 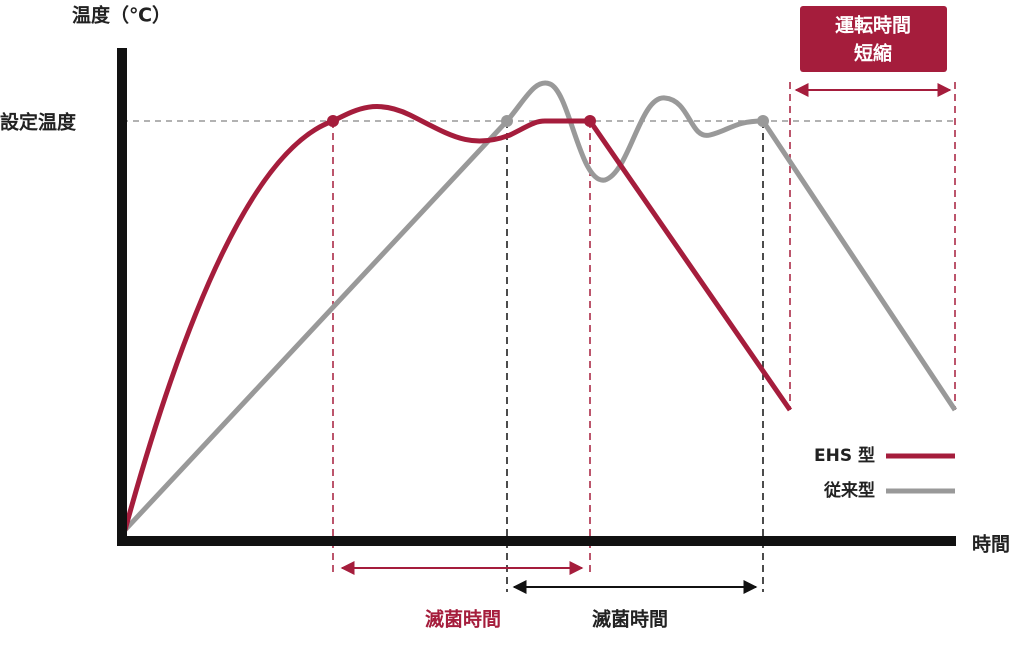 What do you see at coordinates (38, 122) in the screenshot?
I see `set-temp-label: 設定温度` at bounding box center [38, 122].